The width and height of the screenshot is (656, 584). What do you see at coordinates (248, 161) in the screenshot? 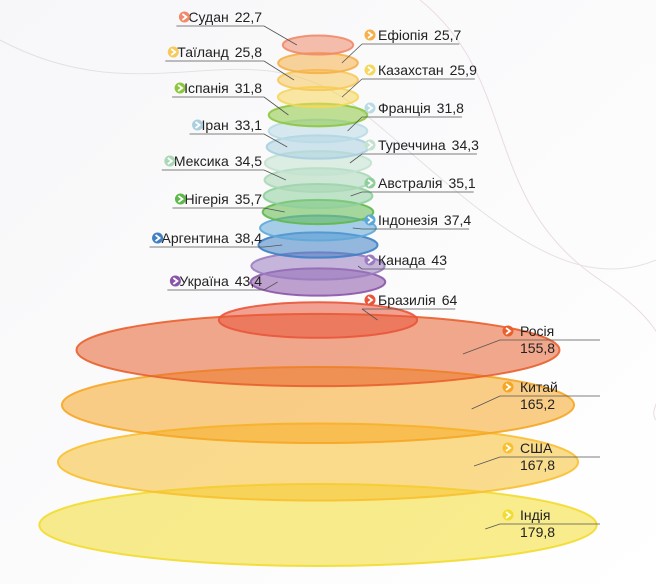
I see `value-label: 34,5` at bounding box center [248, 161].